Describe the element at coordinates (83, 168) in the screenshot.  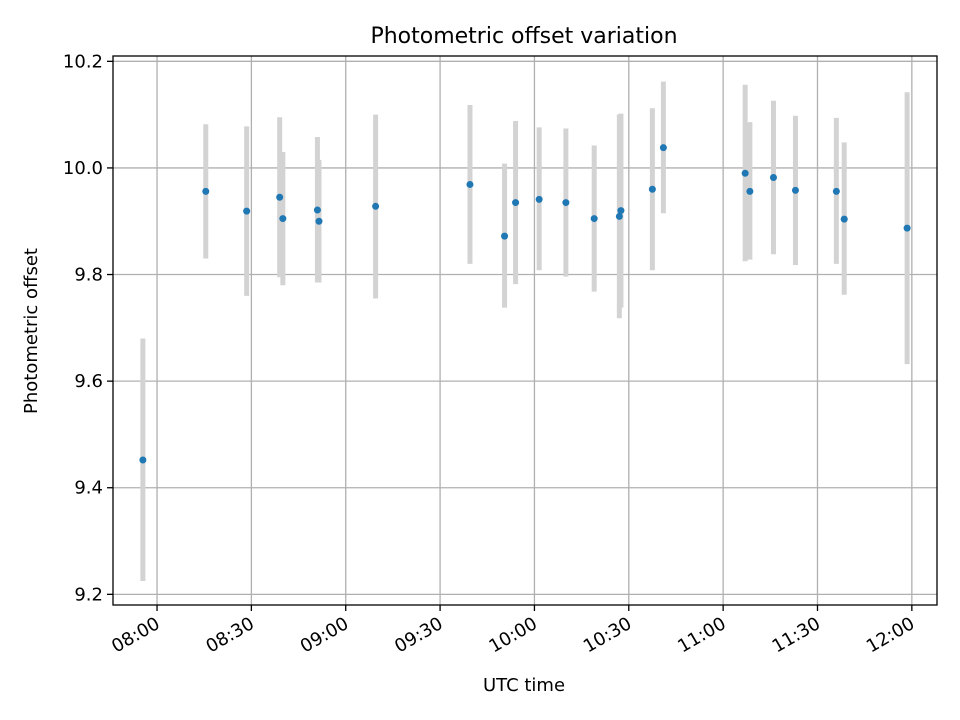
I see `y-tick-label: 10.0` at that location.